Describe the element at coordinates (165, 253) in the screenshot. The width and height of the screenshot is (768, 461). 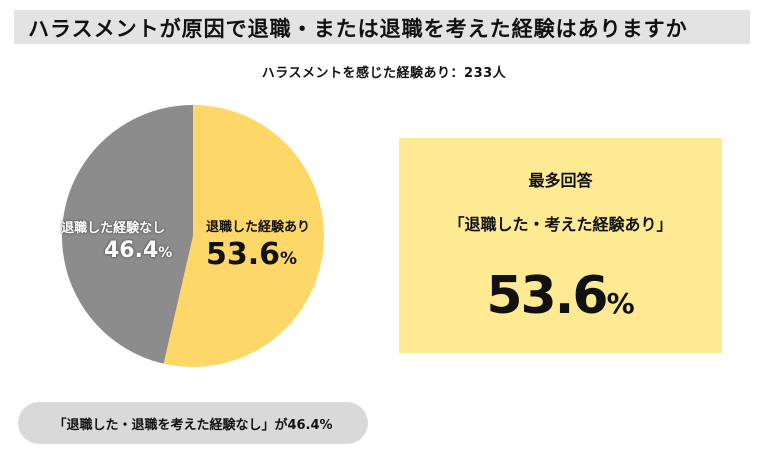
I see `slice-pct-no: %` at that location.